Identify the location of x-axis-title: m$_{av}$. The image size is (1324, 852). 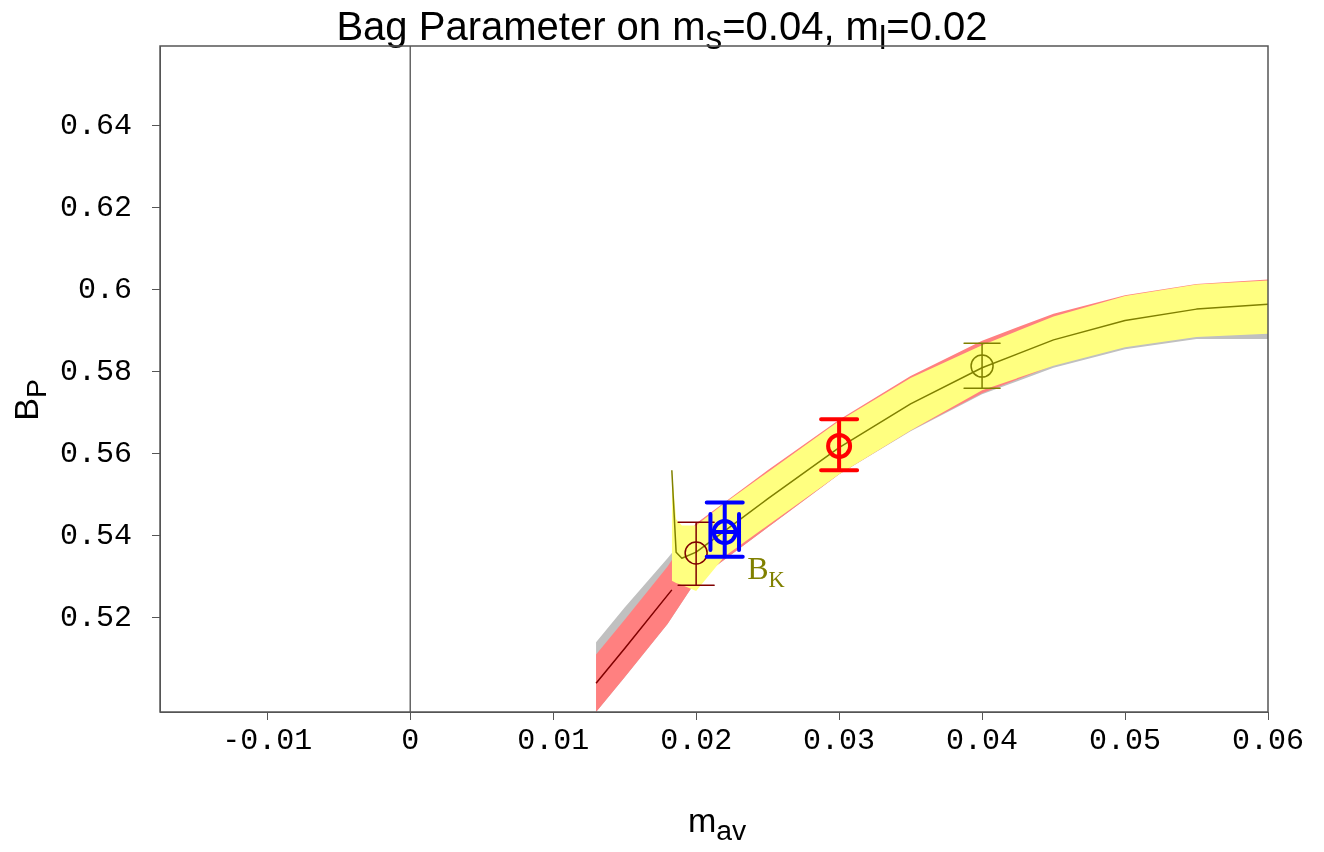
(717, 824).